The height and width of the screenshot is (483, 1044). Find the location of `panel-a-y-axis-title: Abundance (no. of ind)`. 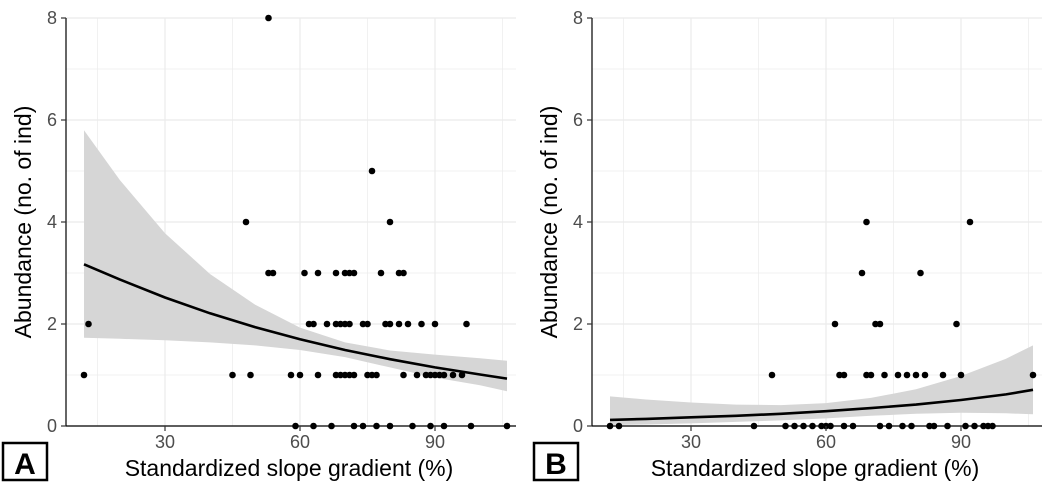

panel-a-y-axis-title: Abundance (no. of ind) is located at coordinates (23, 222).